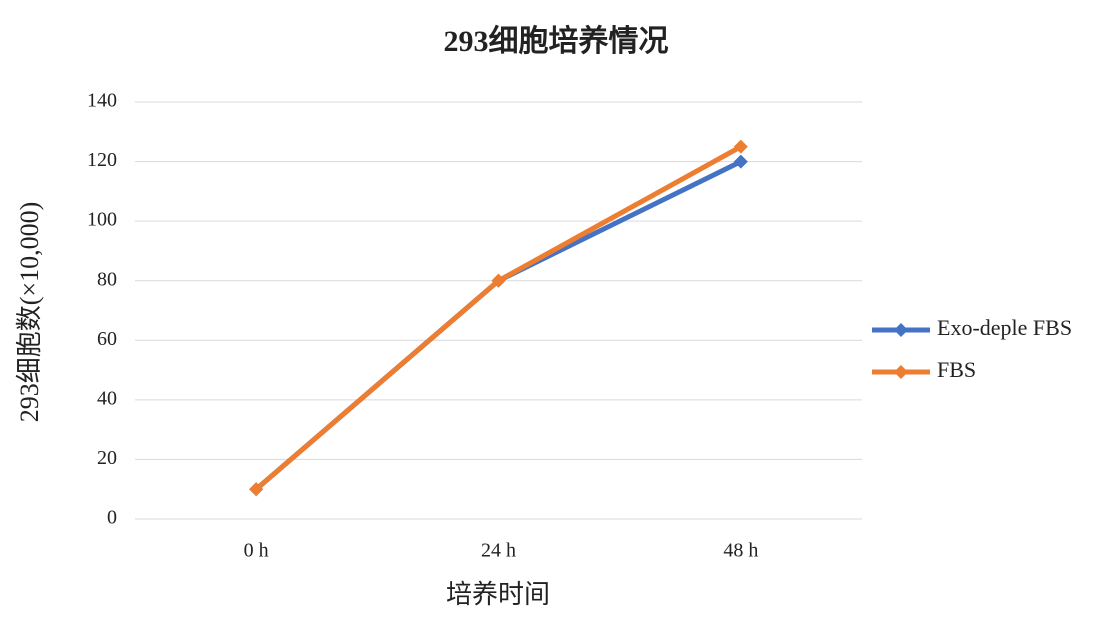 Image resolution: width=1113 pixels, height=618 pixels. I want to click on legend-label: FBS, so click(956, 369).